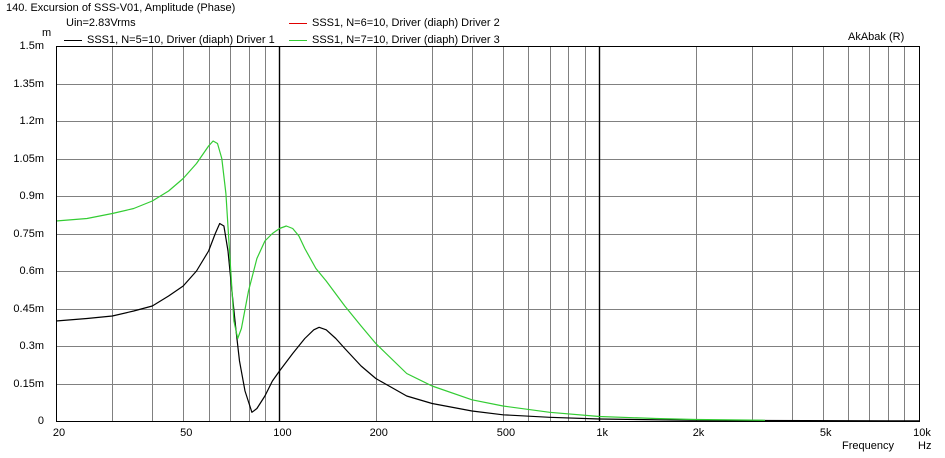 This screenshot has width=945, height=458. What do you see at coordinates (40, 421) in the screenshot?
I see `y-tick-label: 0` at bounding box center [40, 421].